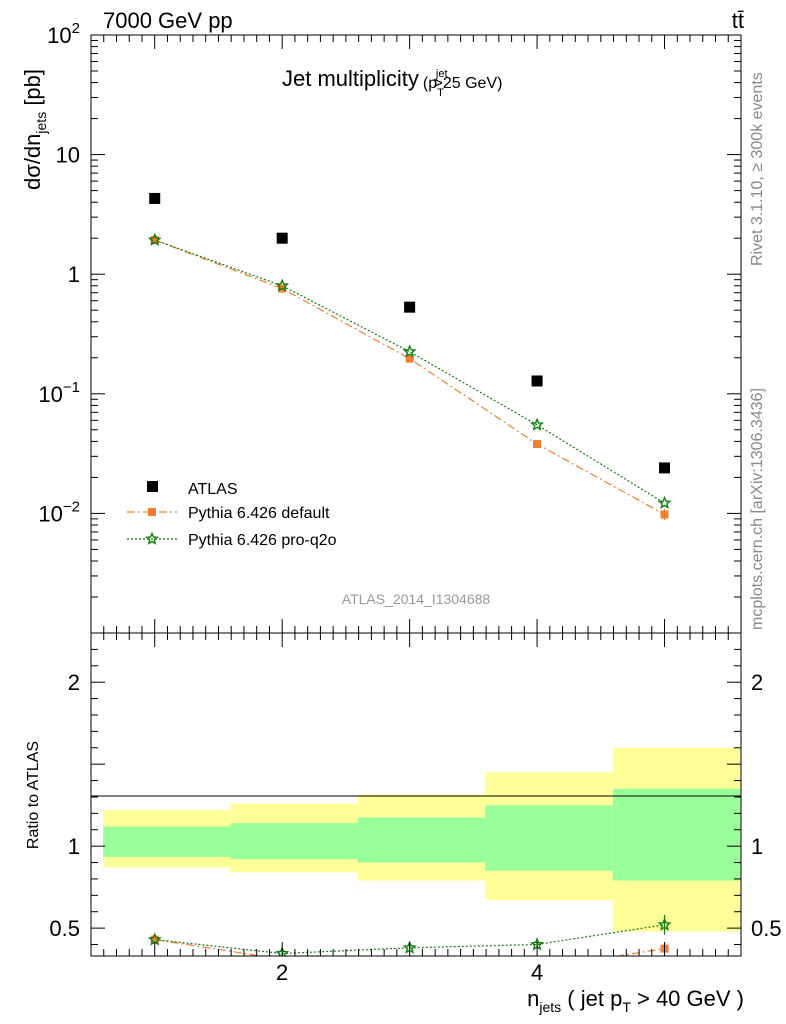  Describe the element at coordinates (537, 972) in the screenshot. I see `ratio-x-tick-label: 4` at that location.